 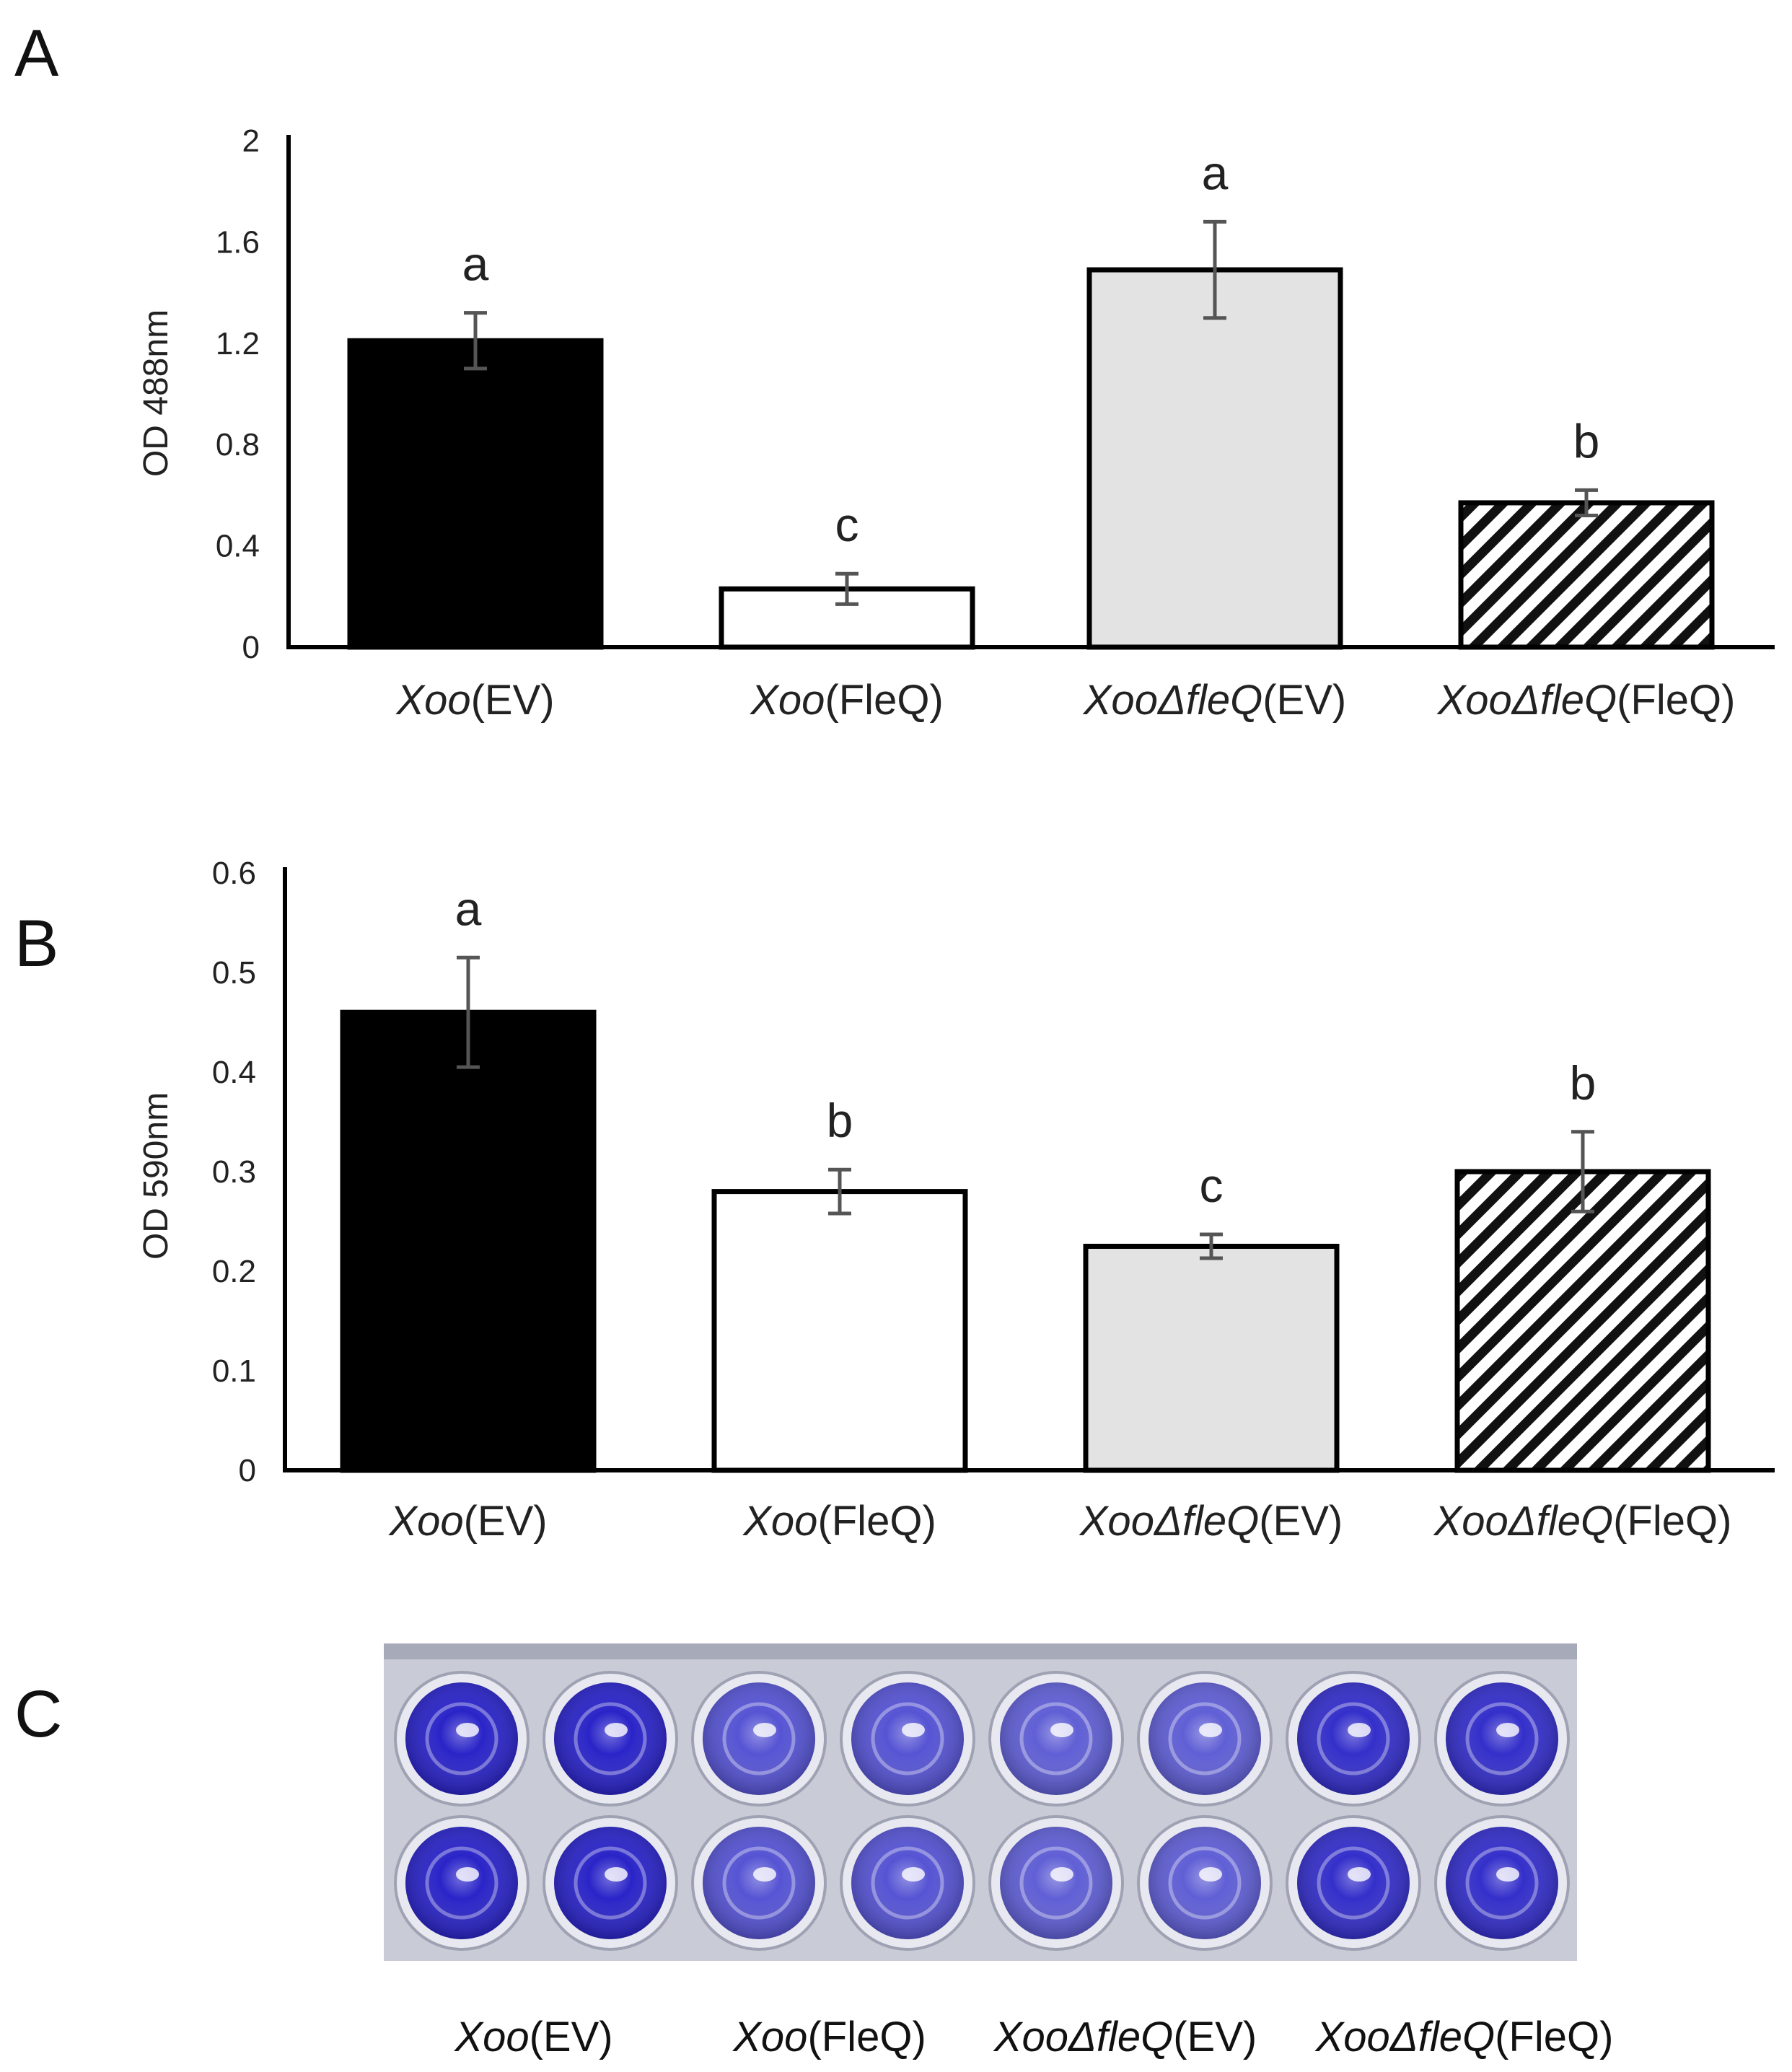 What do you see at coordinates (251, 141) in the screenshot?
I see `y-tick-label: 2` at bounding box center [251, 141].